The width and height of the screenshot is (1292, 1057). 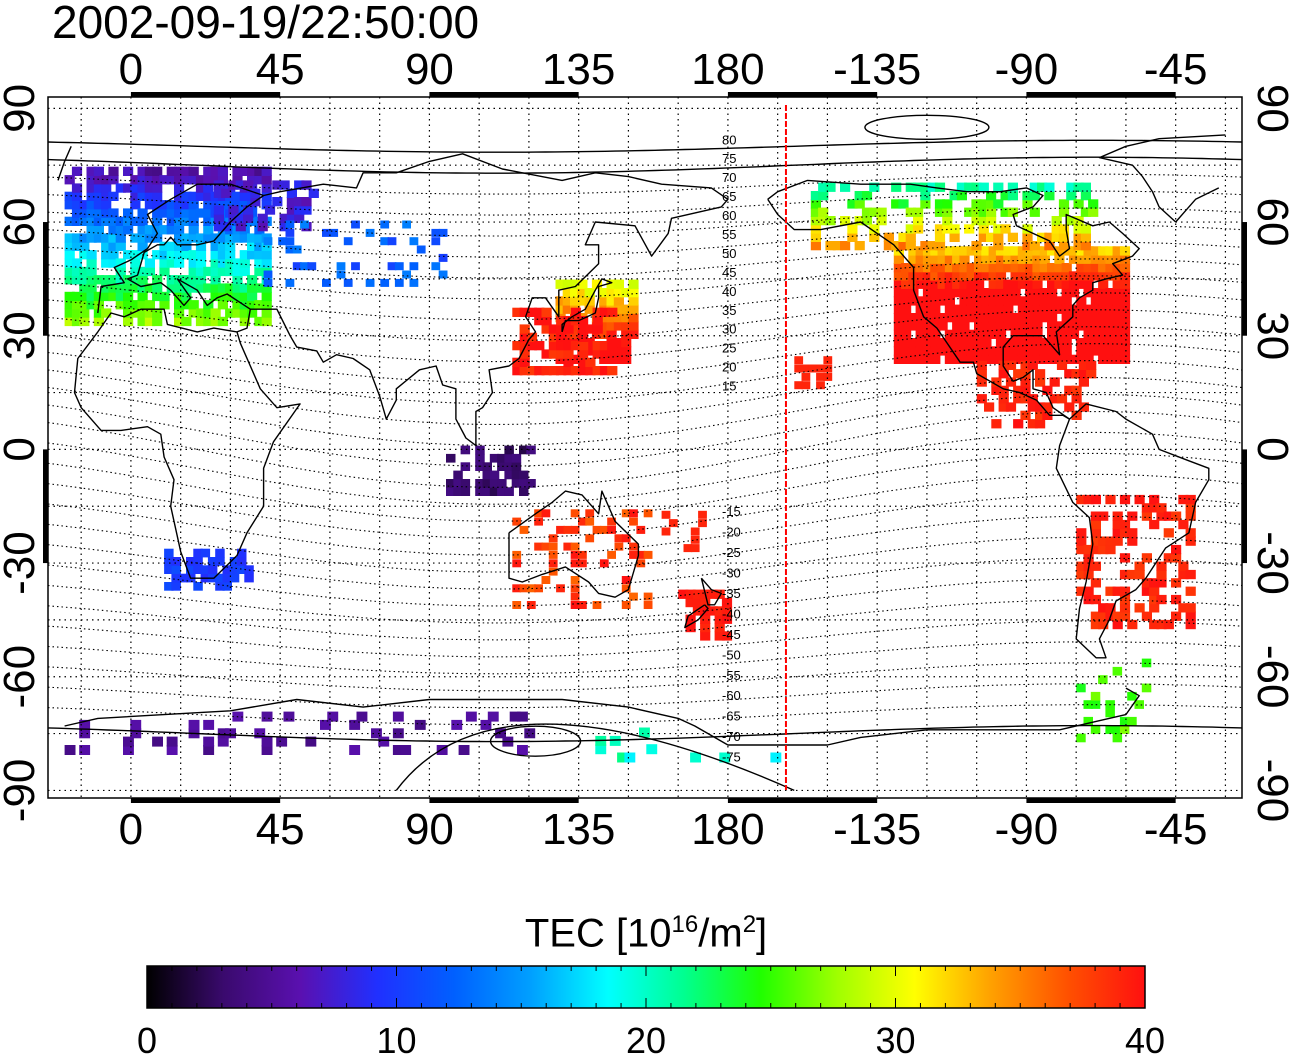 I want to click on colorbar-tick-label: 10, so click(x=396, y=1038).